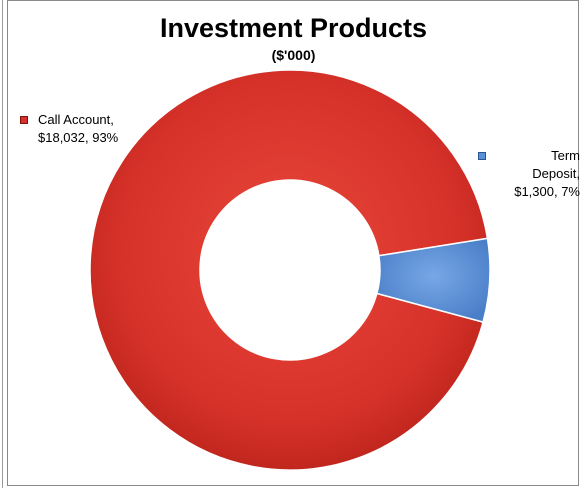 The width and height of the screenshot is (587, 488). I want to click on call-account-legend-key, so click(24, 120).